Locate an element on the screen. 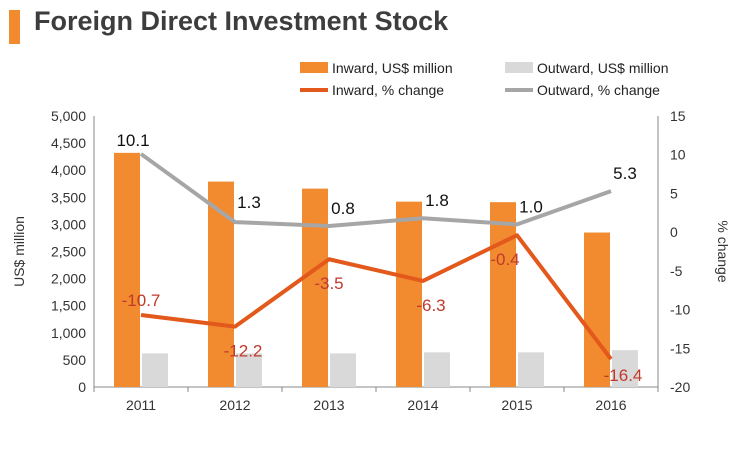 The height and width of the screenshot is (450, 749). data-label-outward: 1.8 is located at coordinates (437, 200).